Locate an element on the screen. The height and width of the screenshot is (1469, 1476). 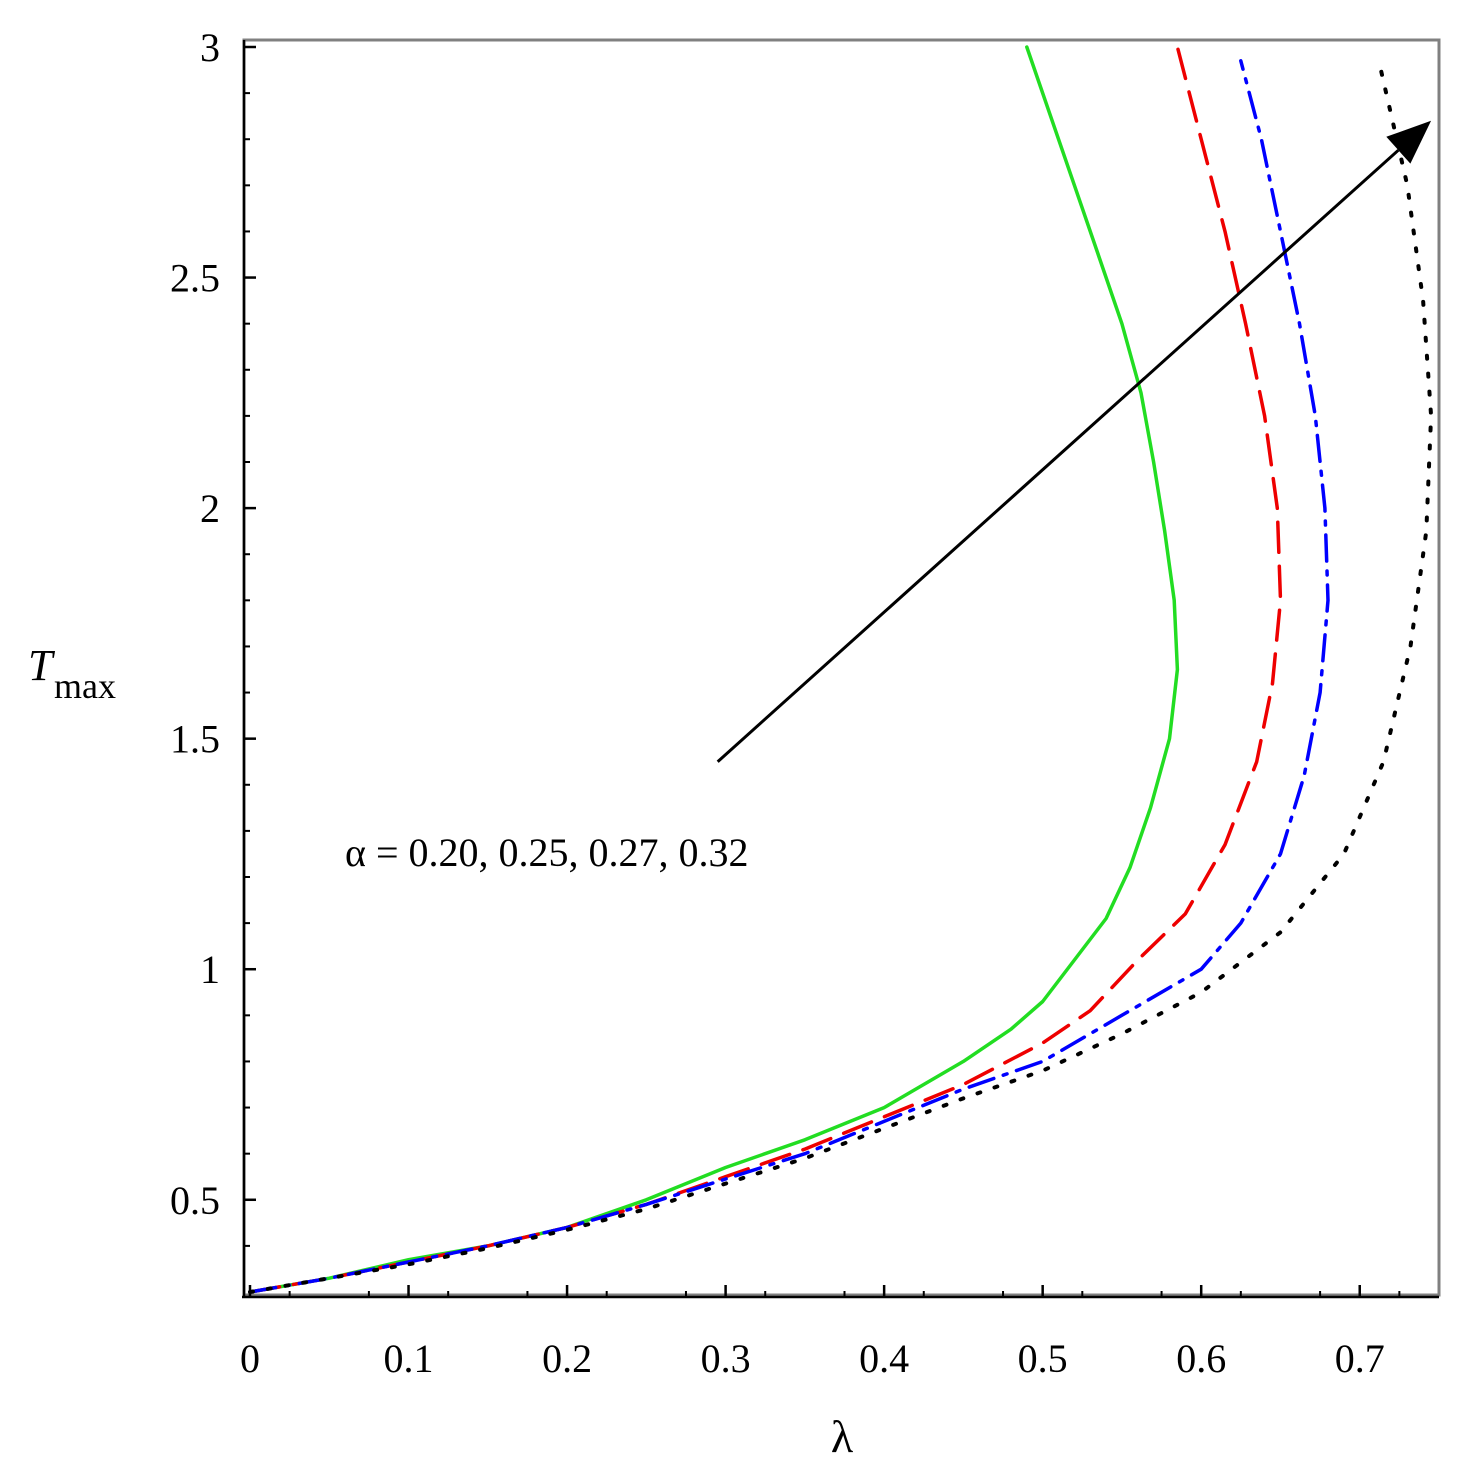
y-tick-label: 0.5 is located at coordinates (195, 1200).